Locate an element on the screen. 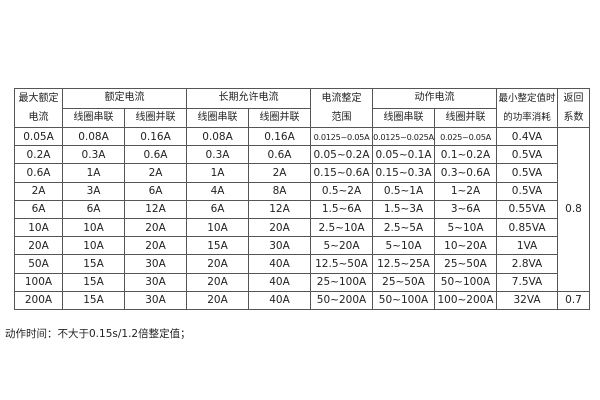  table-cell: 0.85VA is located at coordinates (527, 227).